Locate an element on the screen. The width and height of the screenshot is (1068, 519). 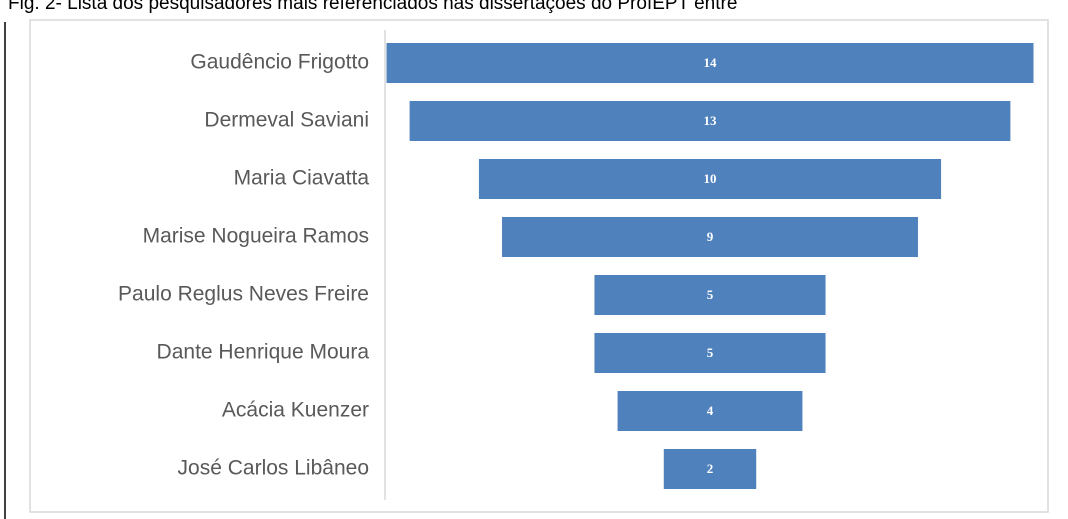
category-label: Dante Henrique Moura is located at coordinates (263, 352).